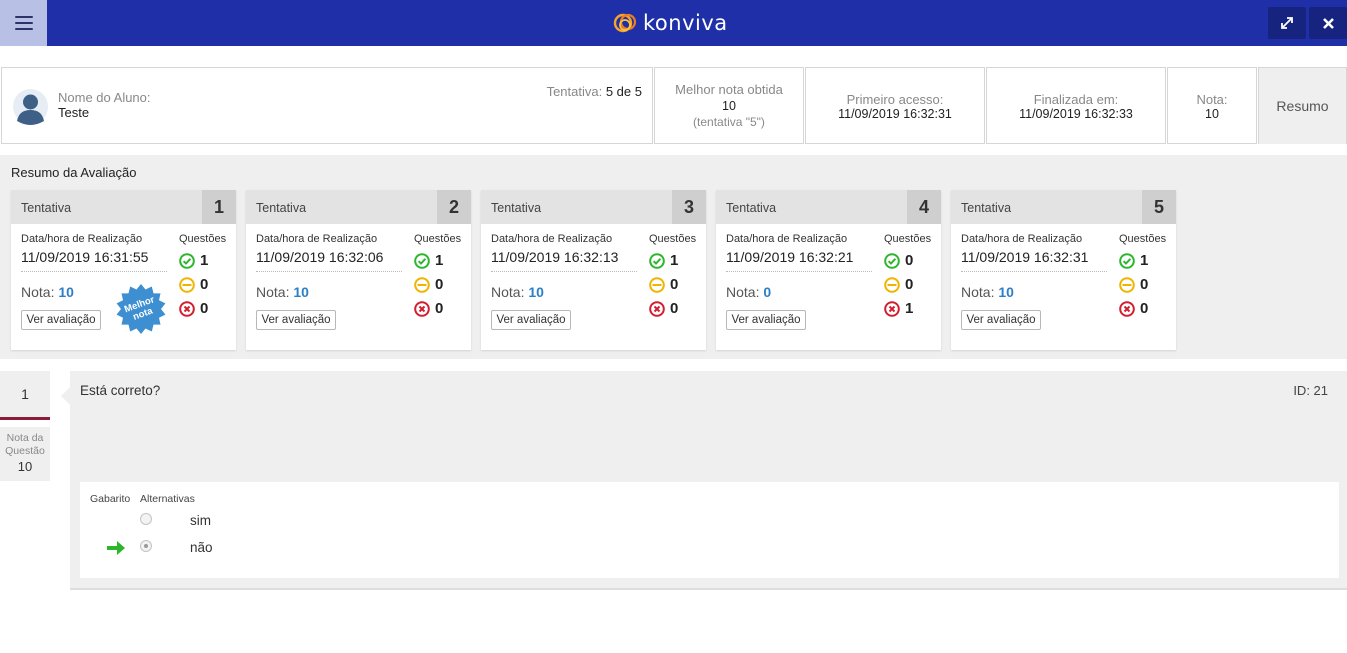 Image resolution: width=1347 pixels, height=653 pixels. I want to click on first-access-box: Primeiro acesso: 11/09/2019 16:32:31, so click(895, 105).